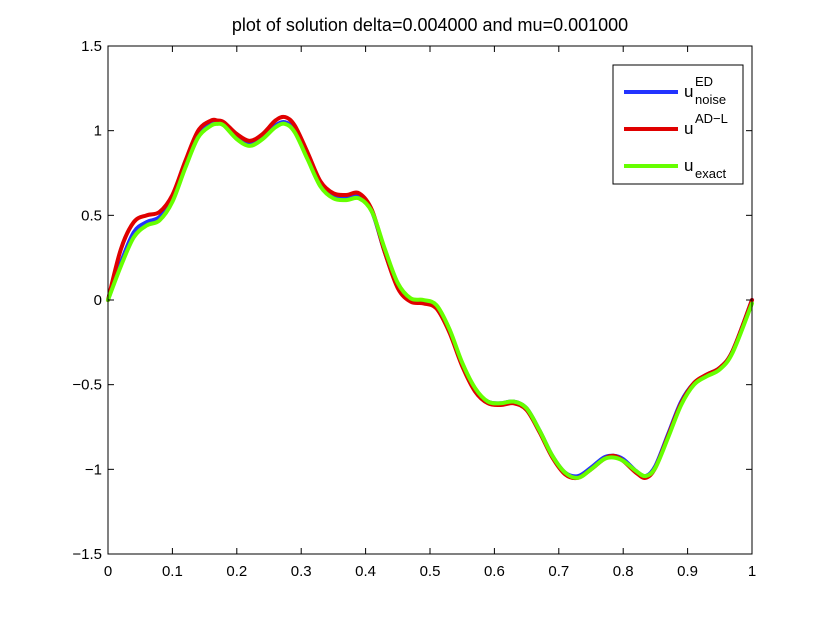 This screenshot has width=830, height=630. What do you see at coordinates (494, 571) in the screenshot?
I see `x-tick-label: 0.6` at bounding box center [494, 571].